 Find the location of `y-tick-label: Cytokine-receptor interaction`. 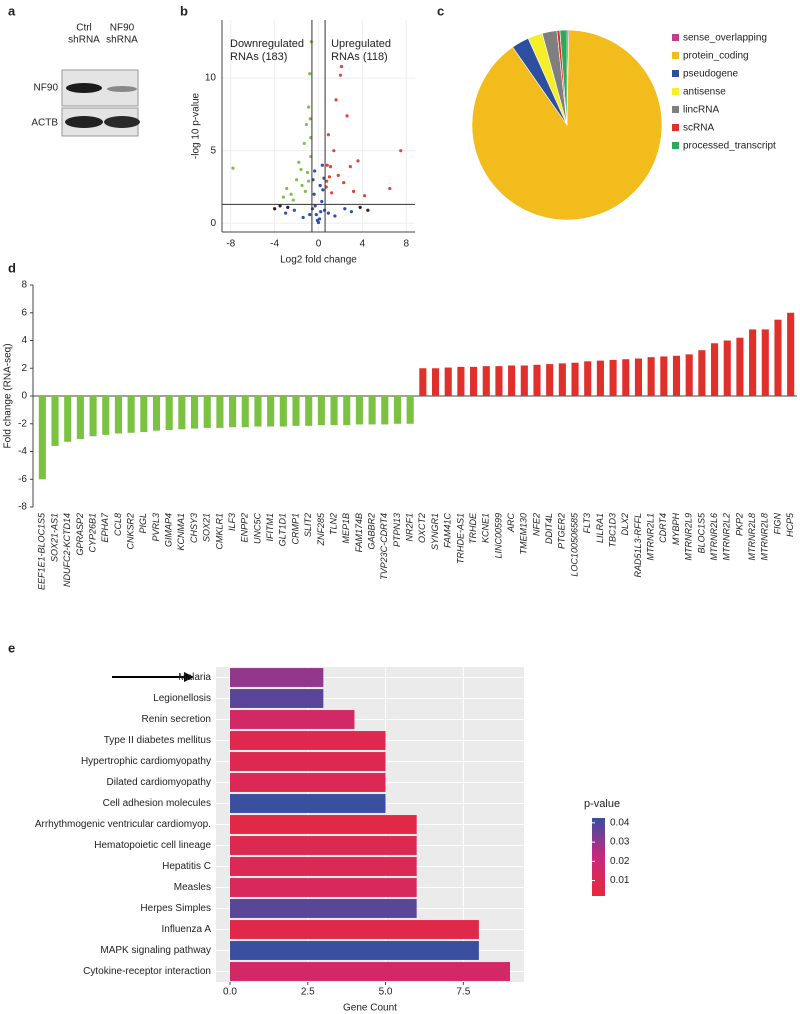

y-tick-label: Cytokine-receptor interaction is located at coordinates (147, 971).